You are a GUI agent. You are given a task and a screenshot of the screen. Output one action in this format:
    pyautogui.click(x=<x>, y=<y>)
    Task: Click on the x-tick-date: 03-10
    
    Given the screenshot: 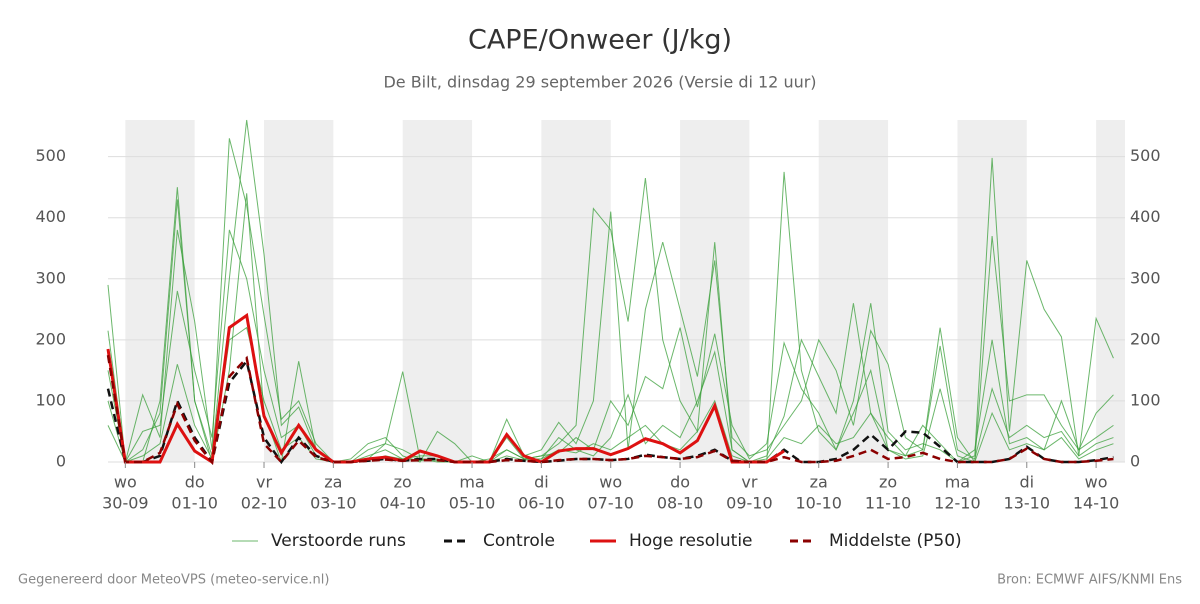 What is the action you would take?
    pyautogui.click(x=333, y=503)
    